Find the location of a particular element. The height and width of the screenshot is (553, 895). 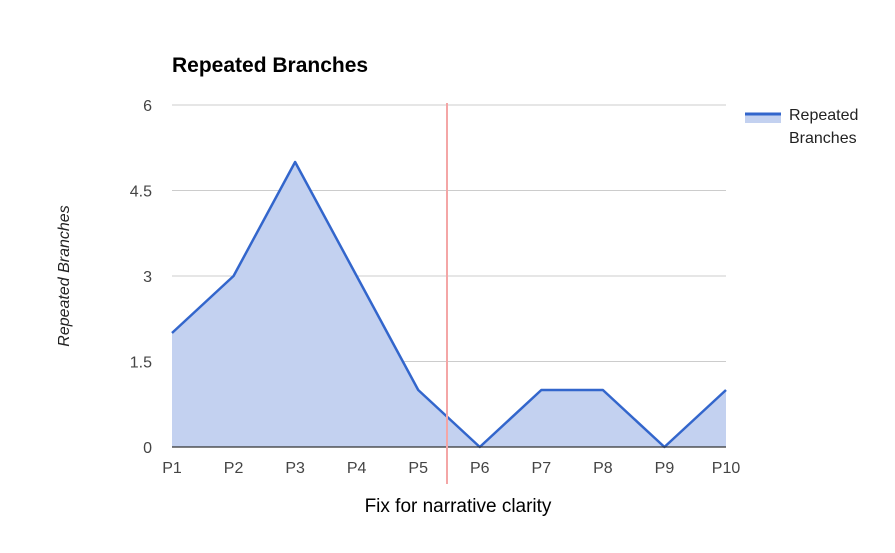

y-tick-labels: 0 1.5 3 4.5 6 is located at coordinates (141, 277).